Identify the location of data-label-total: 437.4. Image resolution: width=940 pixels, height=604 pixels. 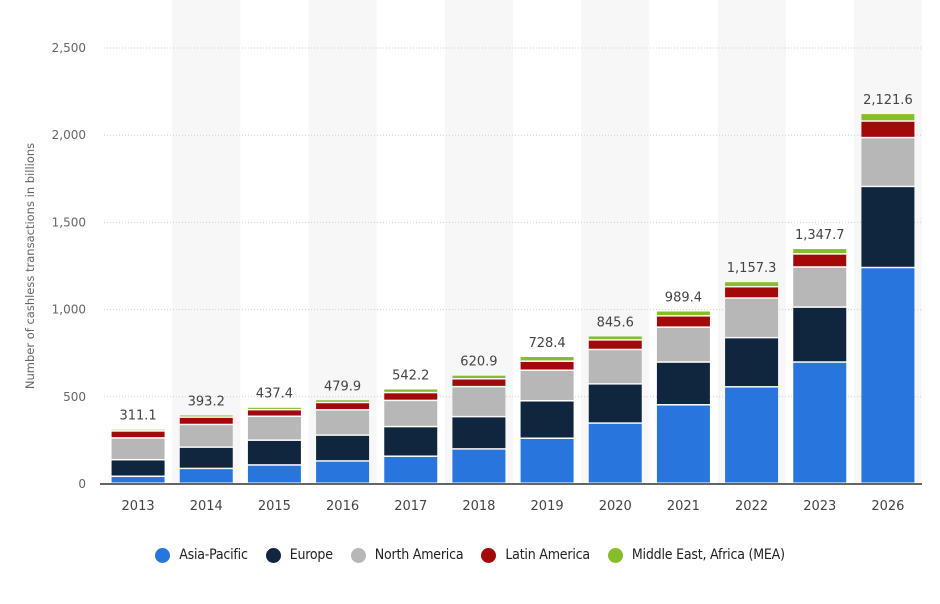
(274, 394).